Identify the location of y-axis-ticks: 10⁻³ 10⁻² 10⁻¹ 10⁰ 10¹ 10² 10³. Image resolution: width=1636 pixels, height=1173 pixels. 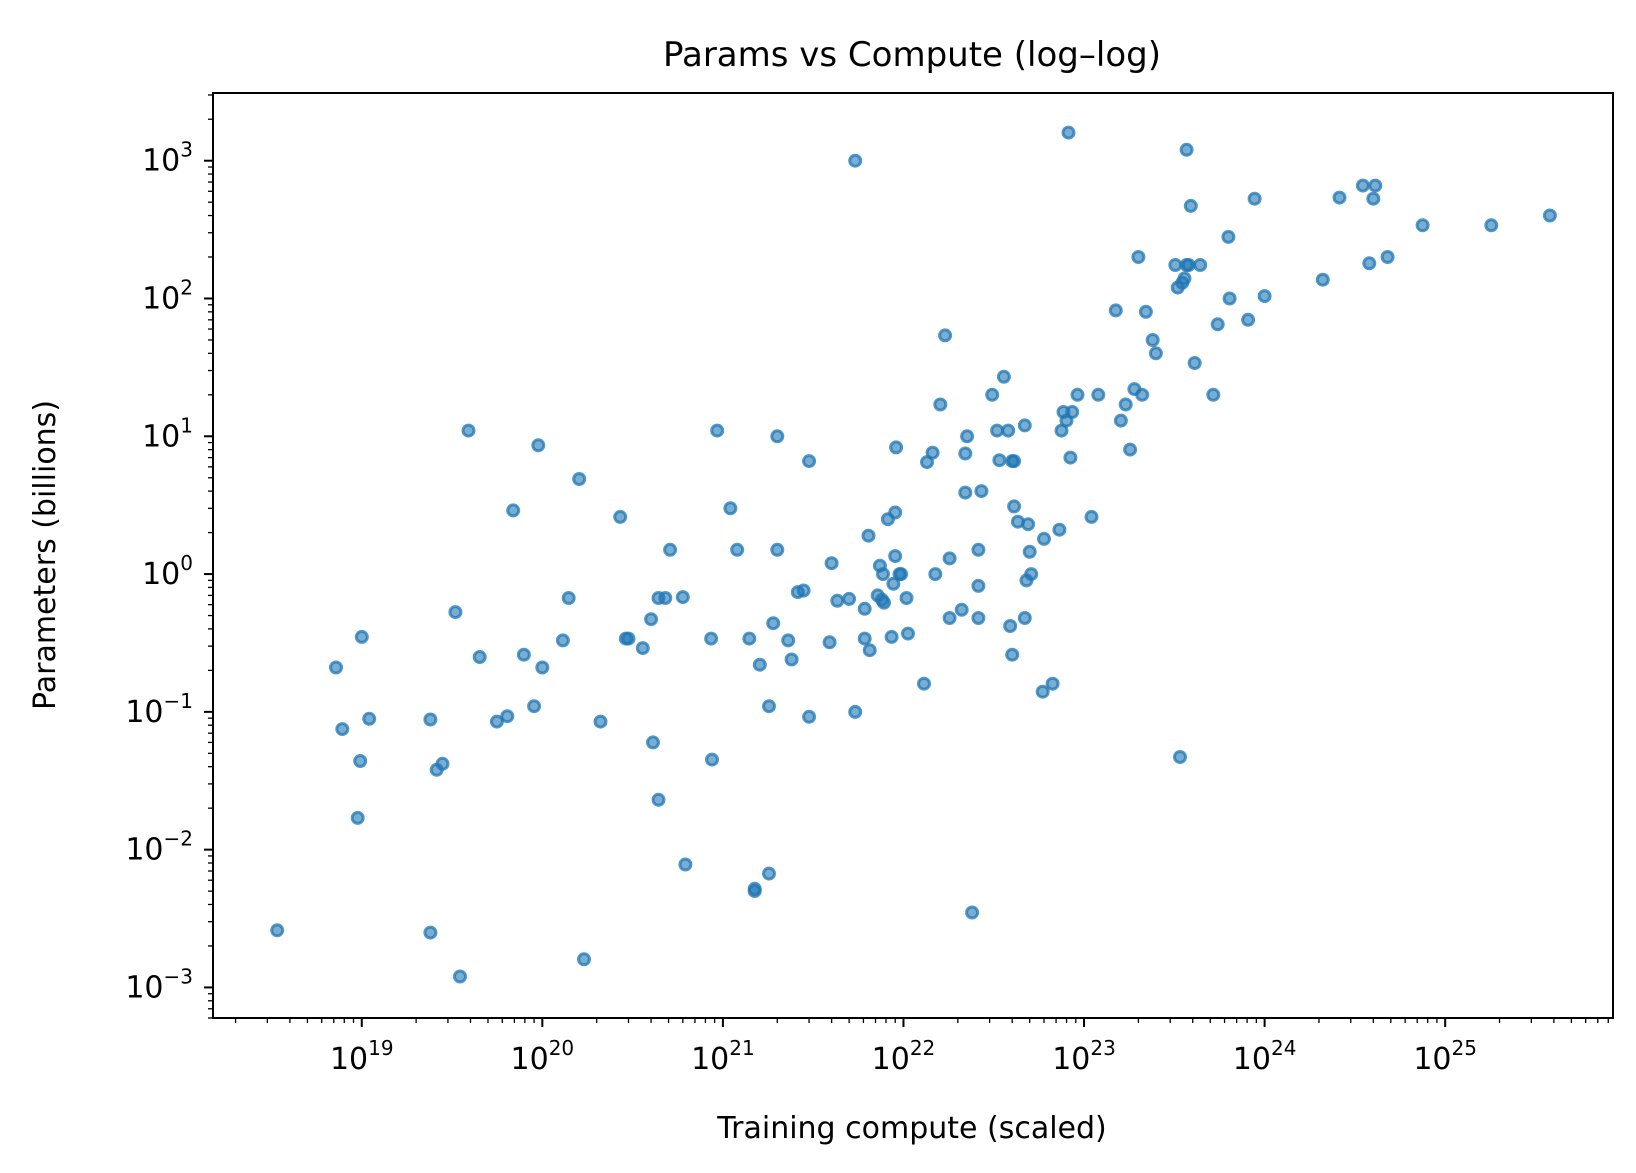
(169, 556).